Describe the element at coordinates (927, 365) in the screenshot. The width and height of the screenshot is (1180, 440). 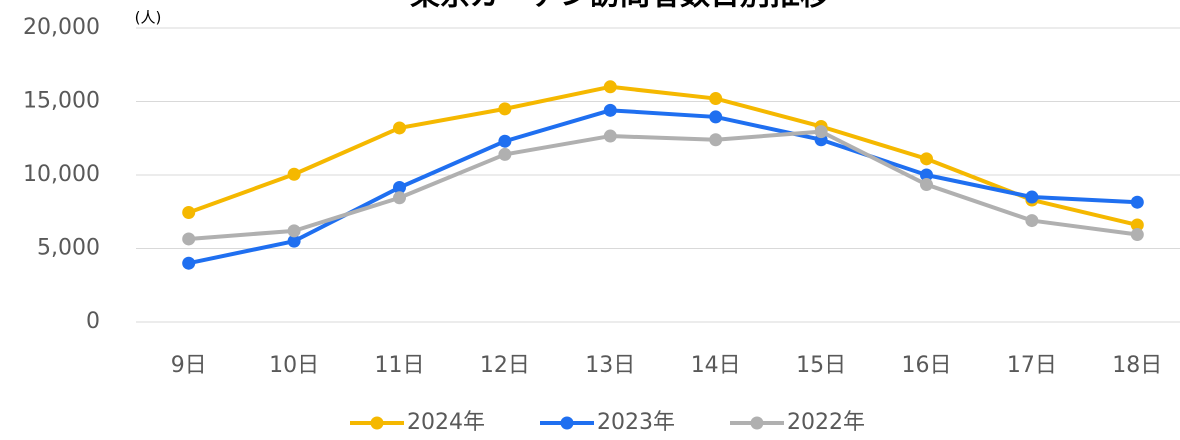
I see `x-tick-label: 16日` at that location.